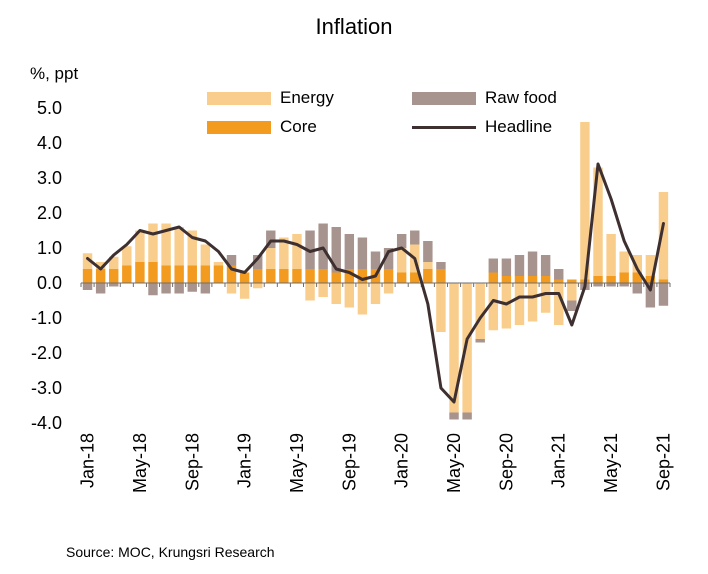  I want to click on y-tick-label: 3.0, so click(49, 178).